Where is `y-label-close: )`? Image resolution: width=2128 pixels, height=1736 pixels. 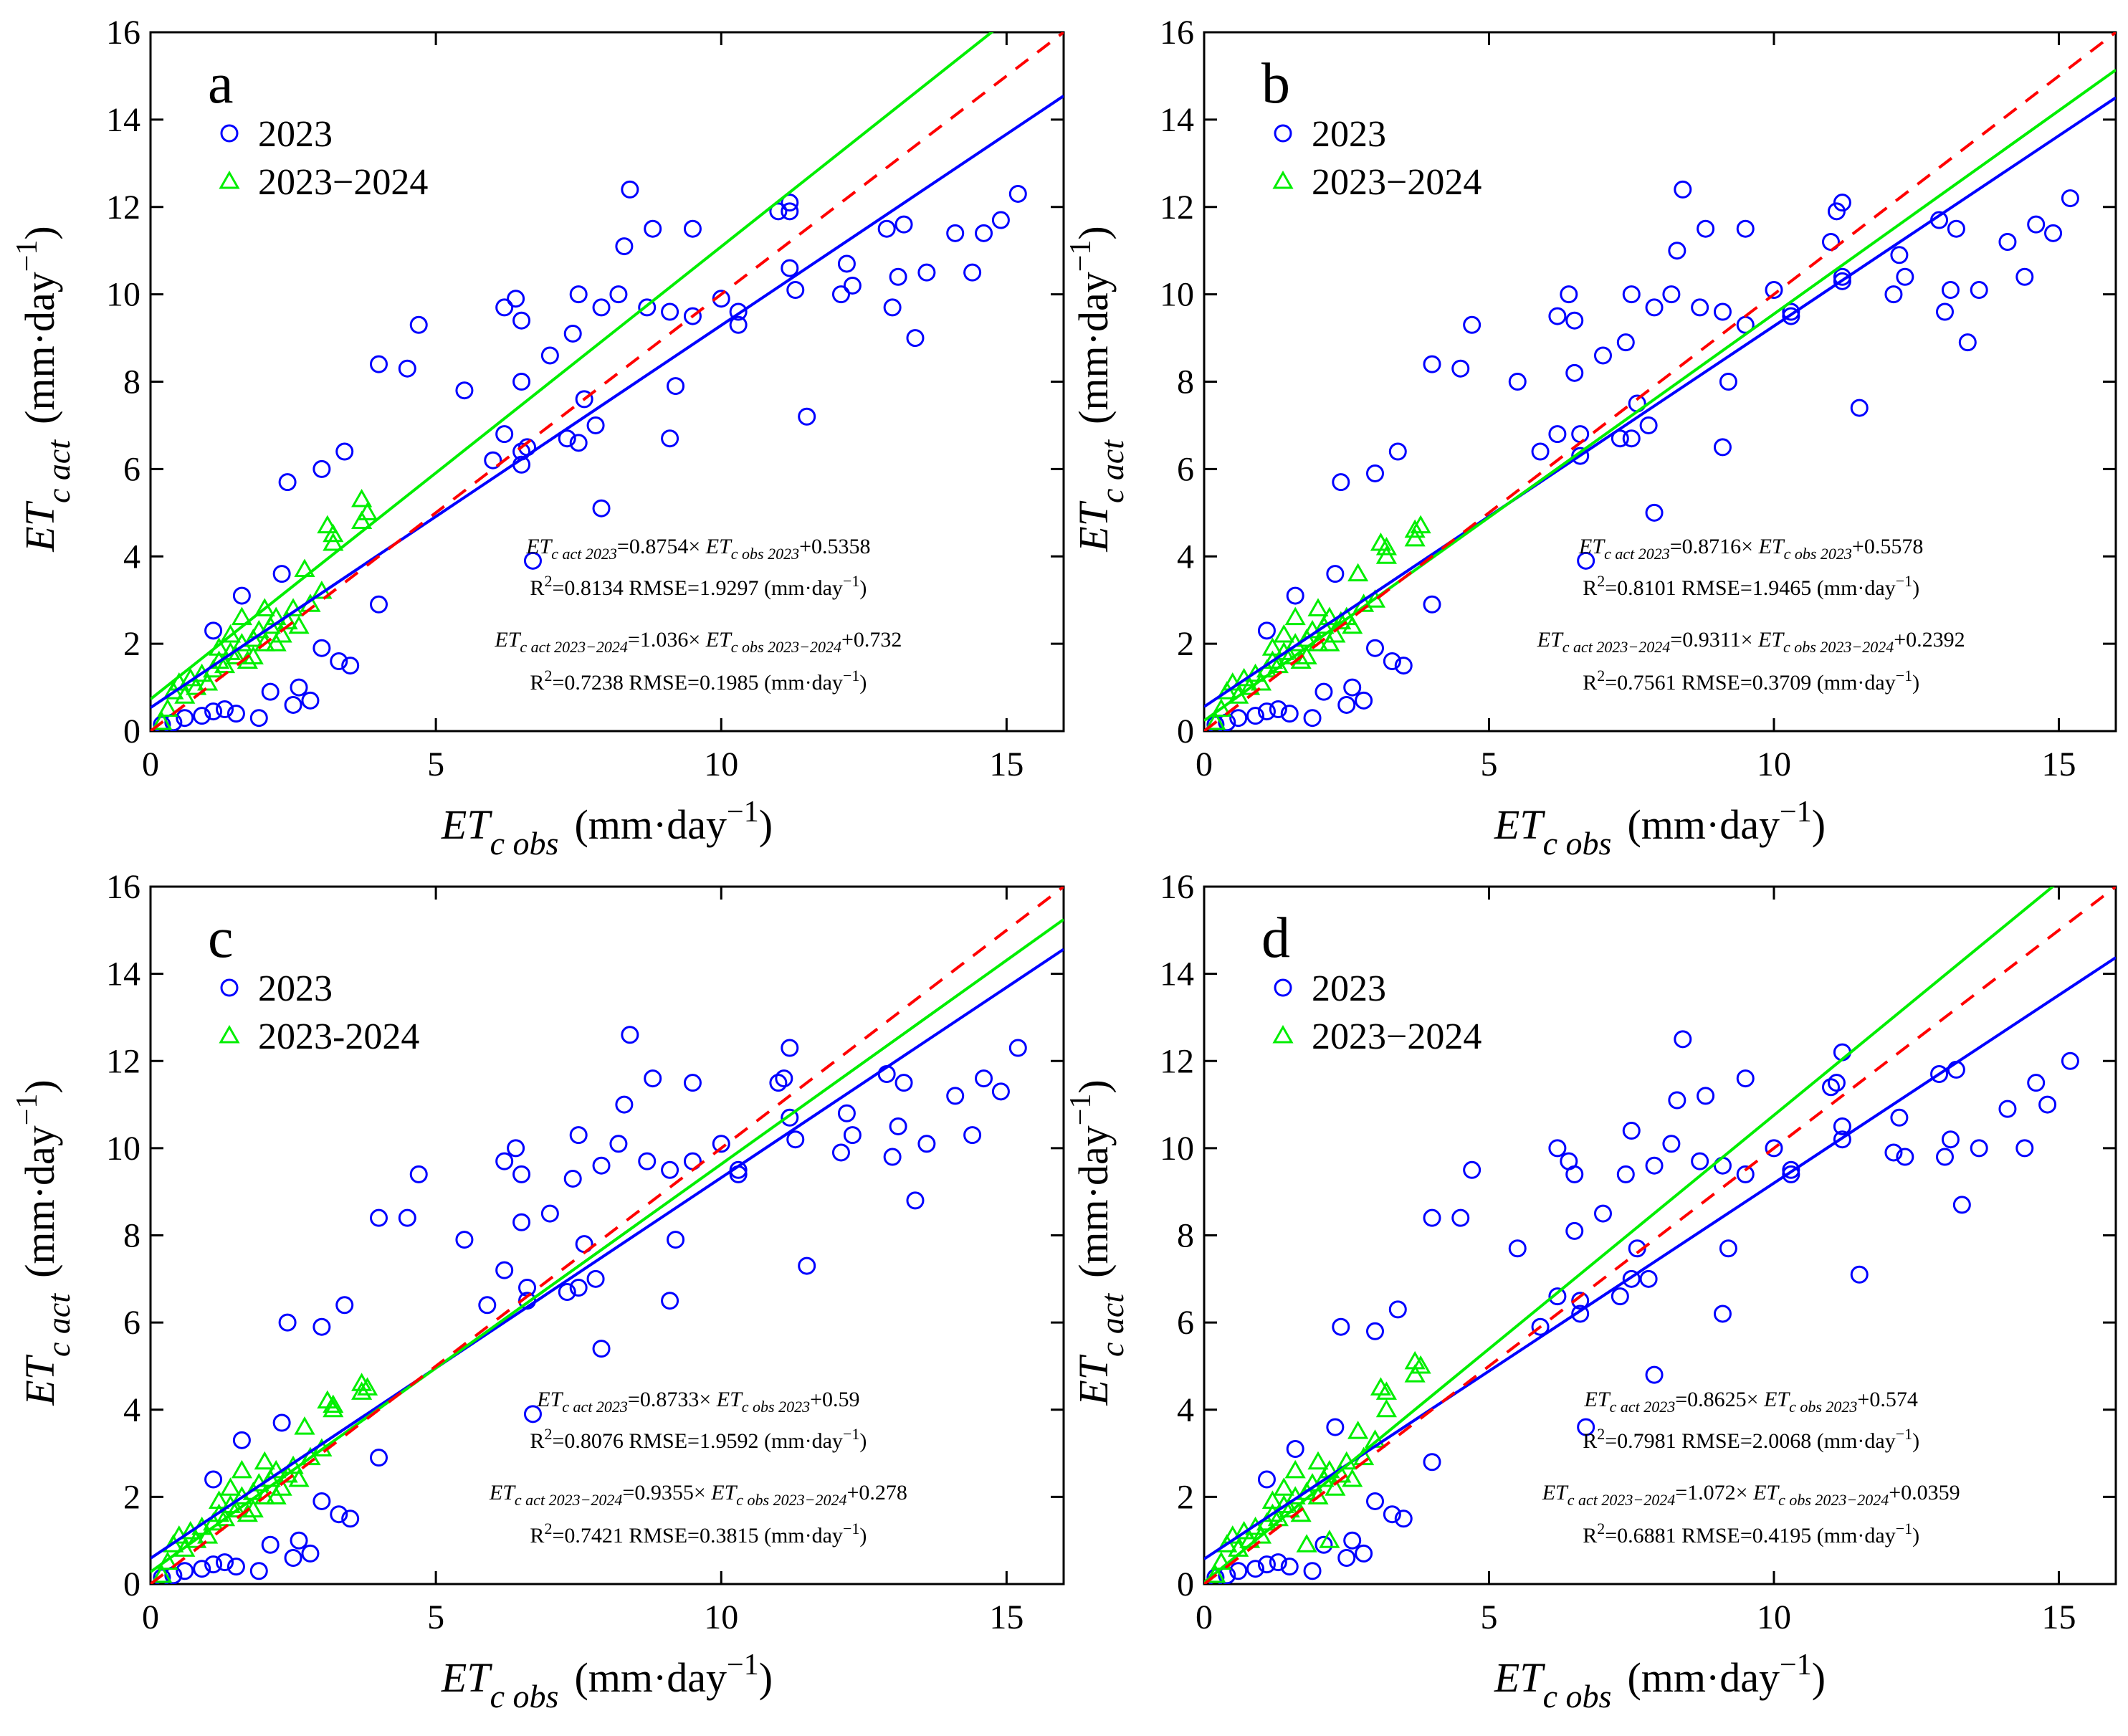 y-label-close: ) is located at coordinates (1093, 1086).